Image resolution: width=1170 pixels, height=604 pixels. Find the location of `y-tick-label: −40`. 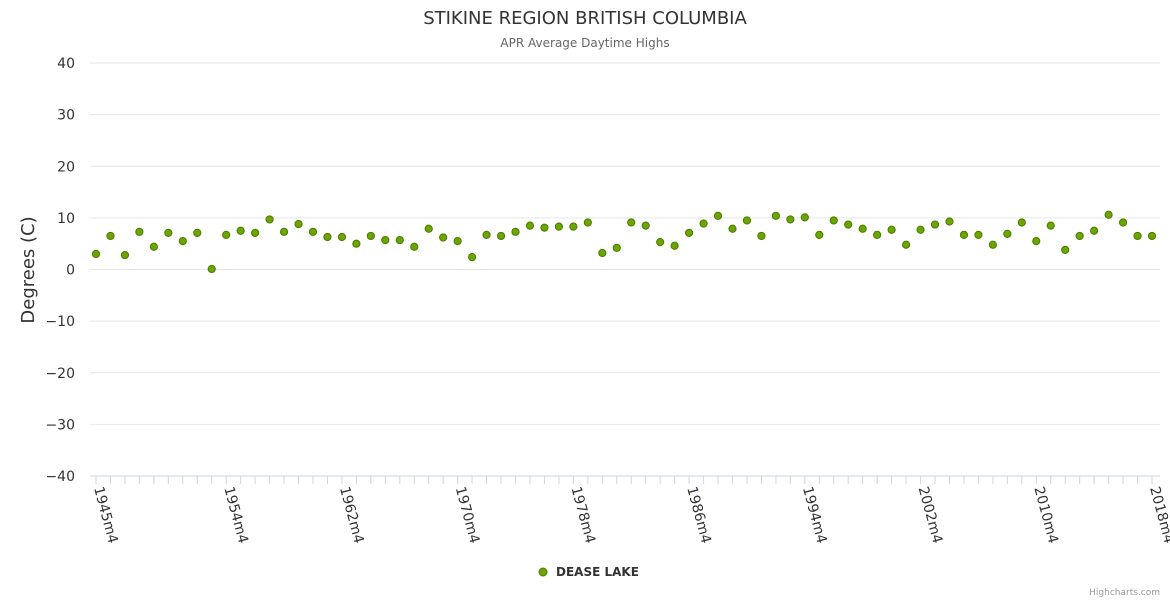

y-tick-label: −40 is located at coordinates (60, 477).